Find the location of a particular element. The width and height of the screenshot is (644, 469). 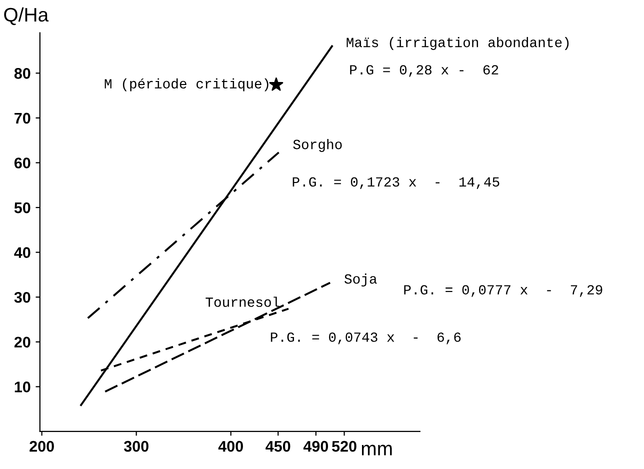

series-label: Sorgho is located at coordinates (317, 145).